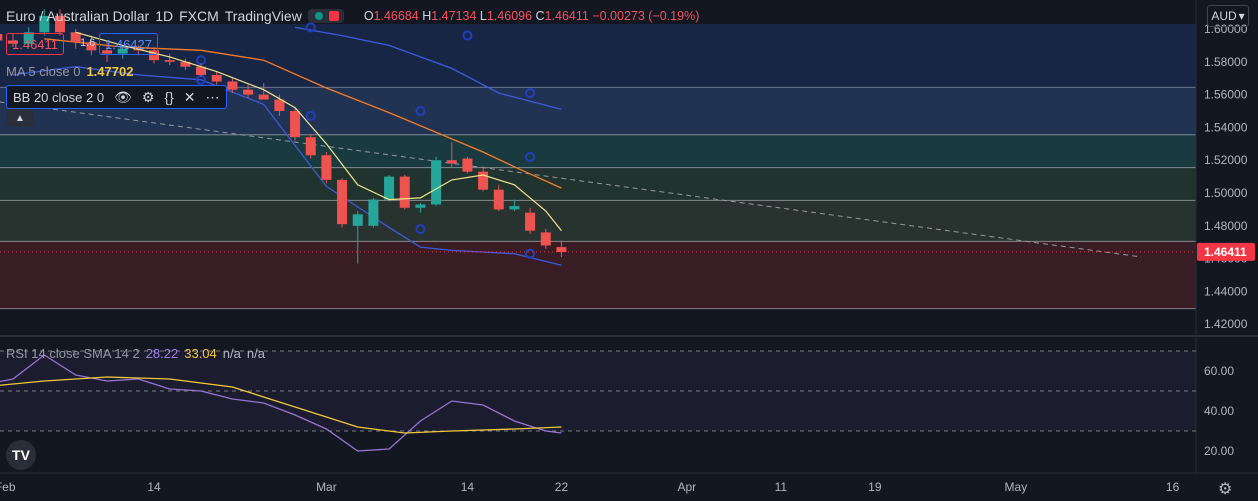 The height and width of the screenshot is (501, 1258). Describe the element at coordinates (123, 96) in the screenshot. I see `eye-icon: 👁` at that location.